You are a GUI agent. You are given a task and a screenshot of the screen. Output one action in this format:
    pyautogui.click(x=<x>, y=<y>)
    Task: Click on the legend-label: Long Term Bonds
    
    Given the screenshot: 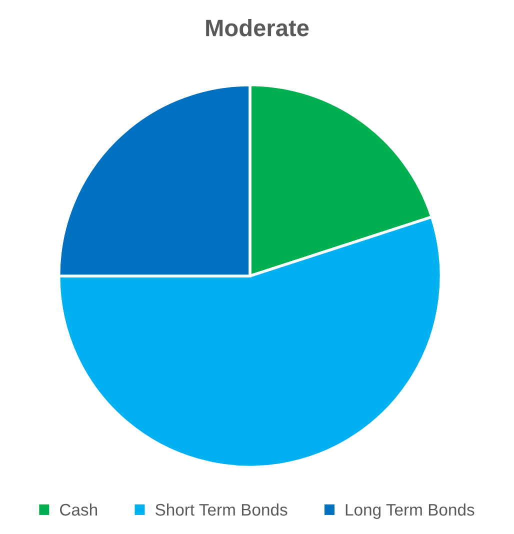 What is the action you would take?
    pyautogui.click(x=410, y=511)
    